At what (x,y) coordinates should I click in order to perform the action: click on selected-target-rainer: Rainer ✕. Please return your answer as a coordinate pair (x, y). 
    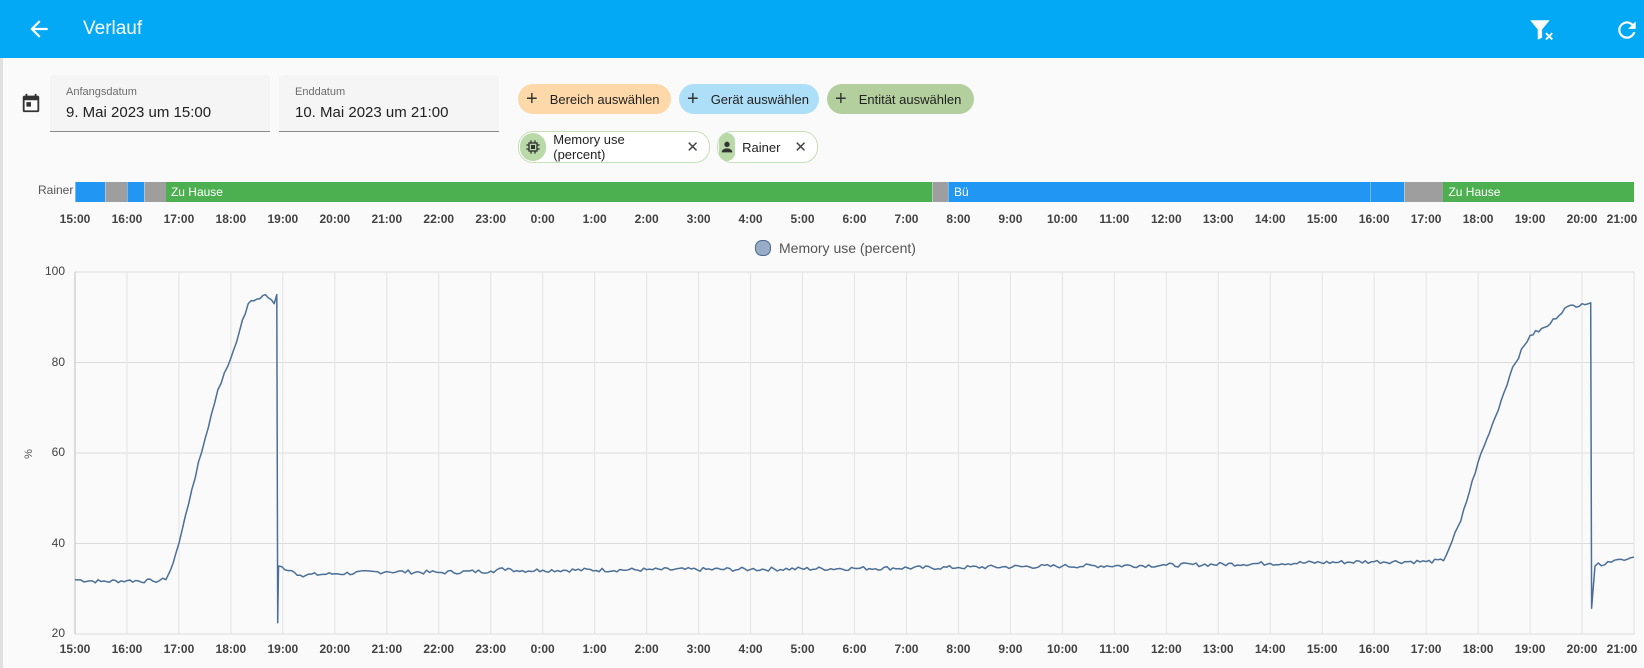
    Looking at the image, I should click on (767, 147).